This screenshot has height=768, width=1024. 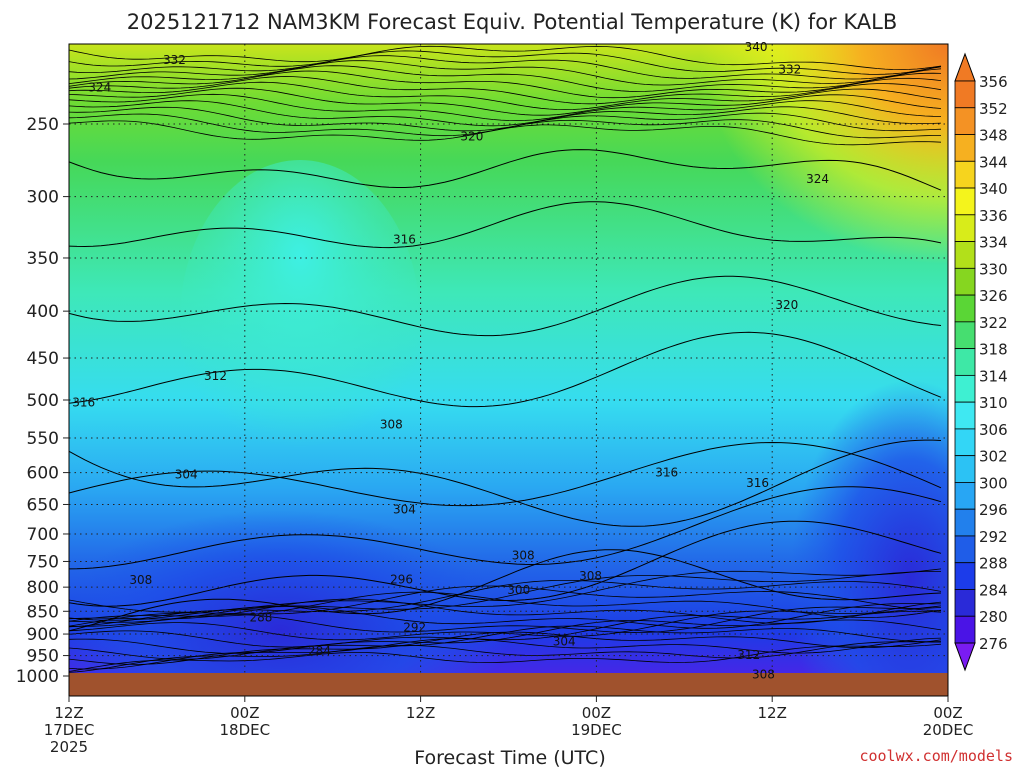 I want to click on colorbar-label: 330, so click(x=993, y=269).